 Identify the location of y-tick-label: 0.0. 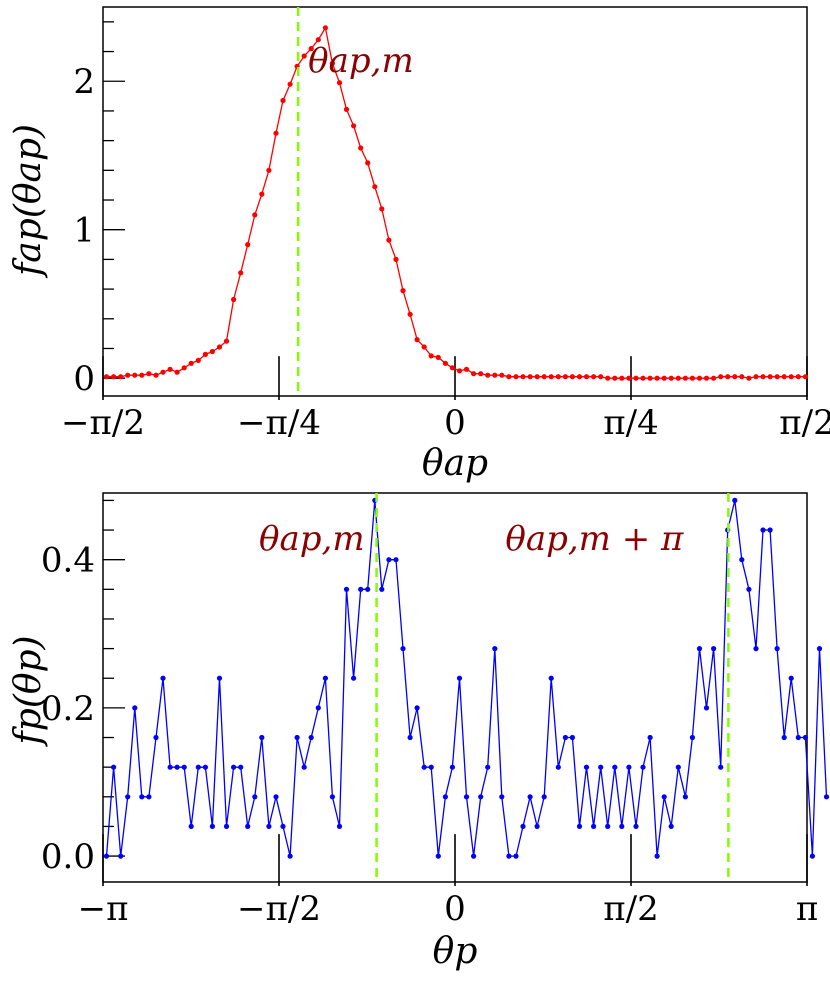
(68, 857).